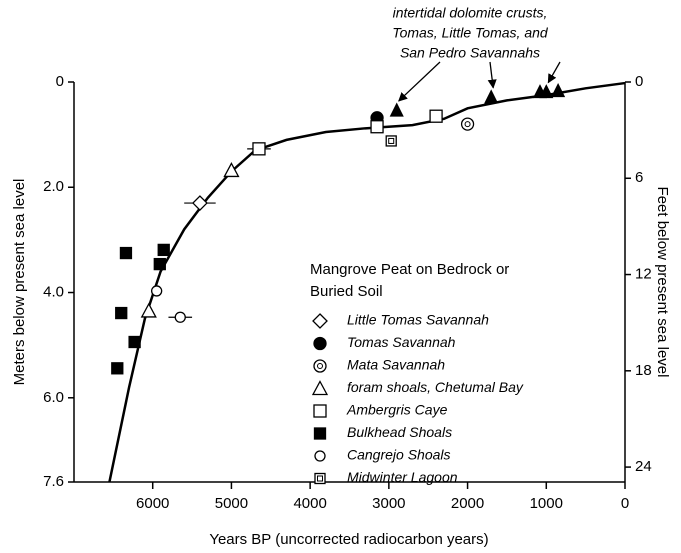 This screenshot has height=553, width=681. What do you see at coordinates (60, 81) in the screenshot?
I see `y-tick-label: 0` at bounding box center [60, 81].